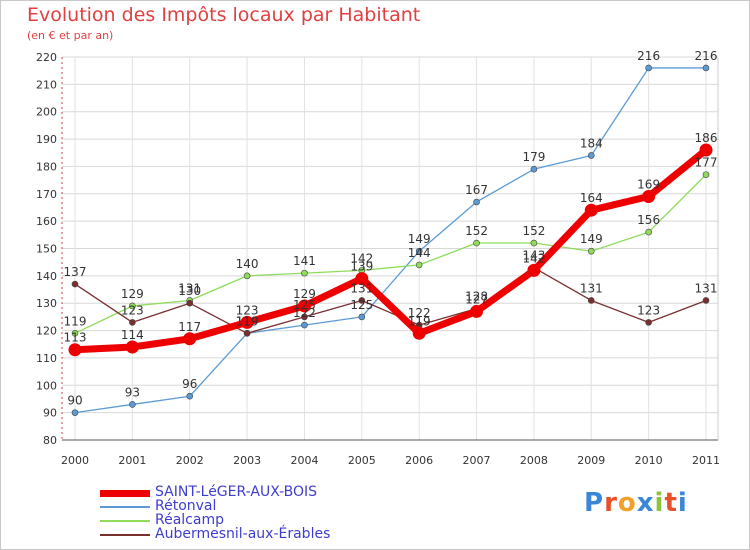  I want to click on series-2-data-label: 119, so click(247, 321).